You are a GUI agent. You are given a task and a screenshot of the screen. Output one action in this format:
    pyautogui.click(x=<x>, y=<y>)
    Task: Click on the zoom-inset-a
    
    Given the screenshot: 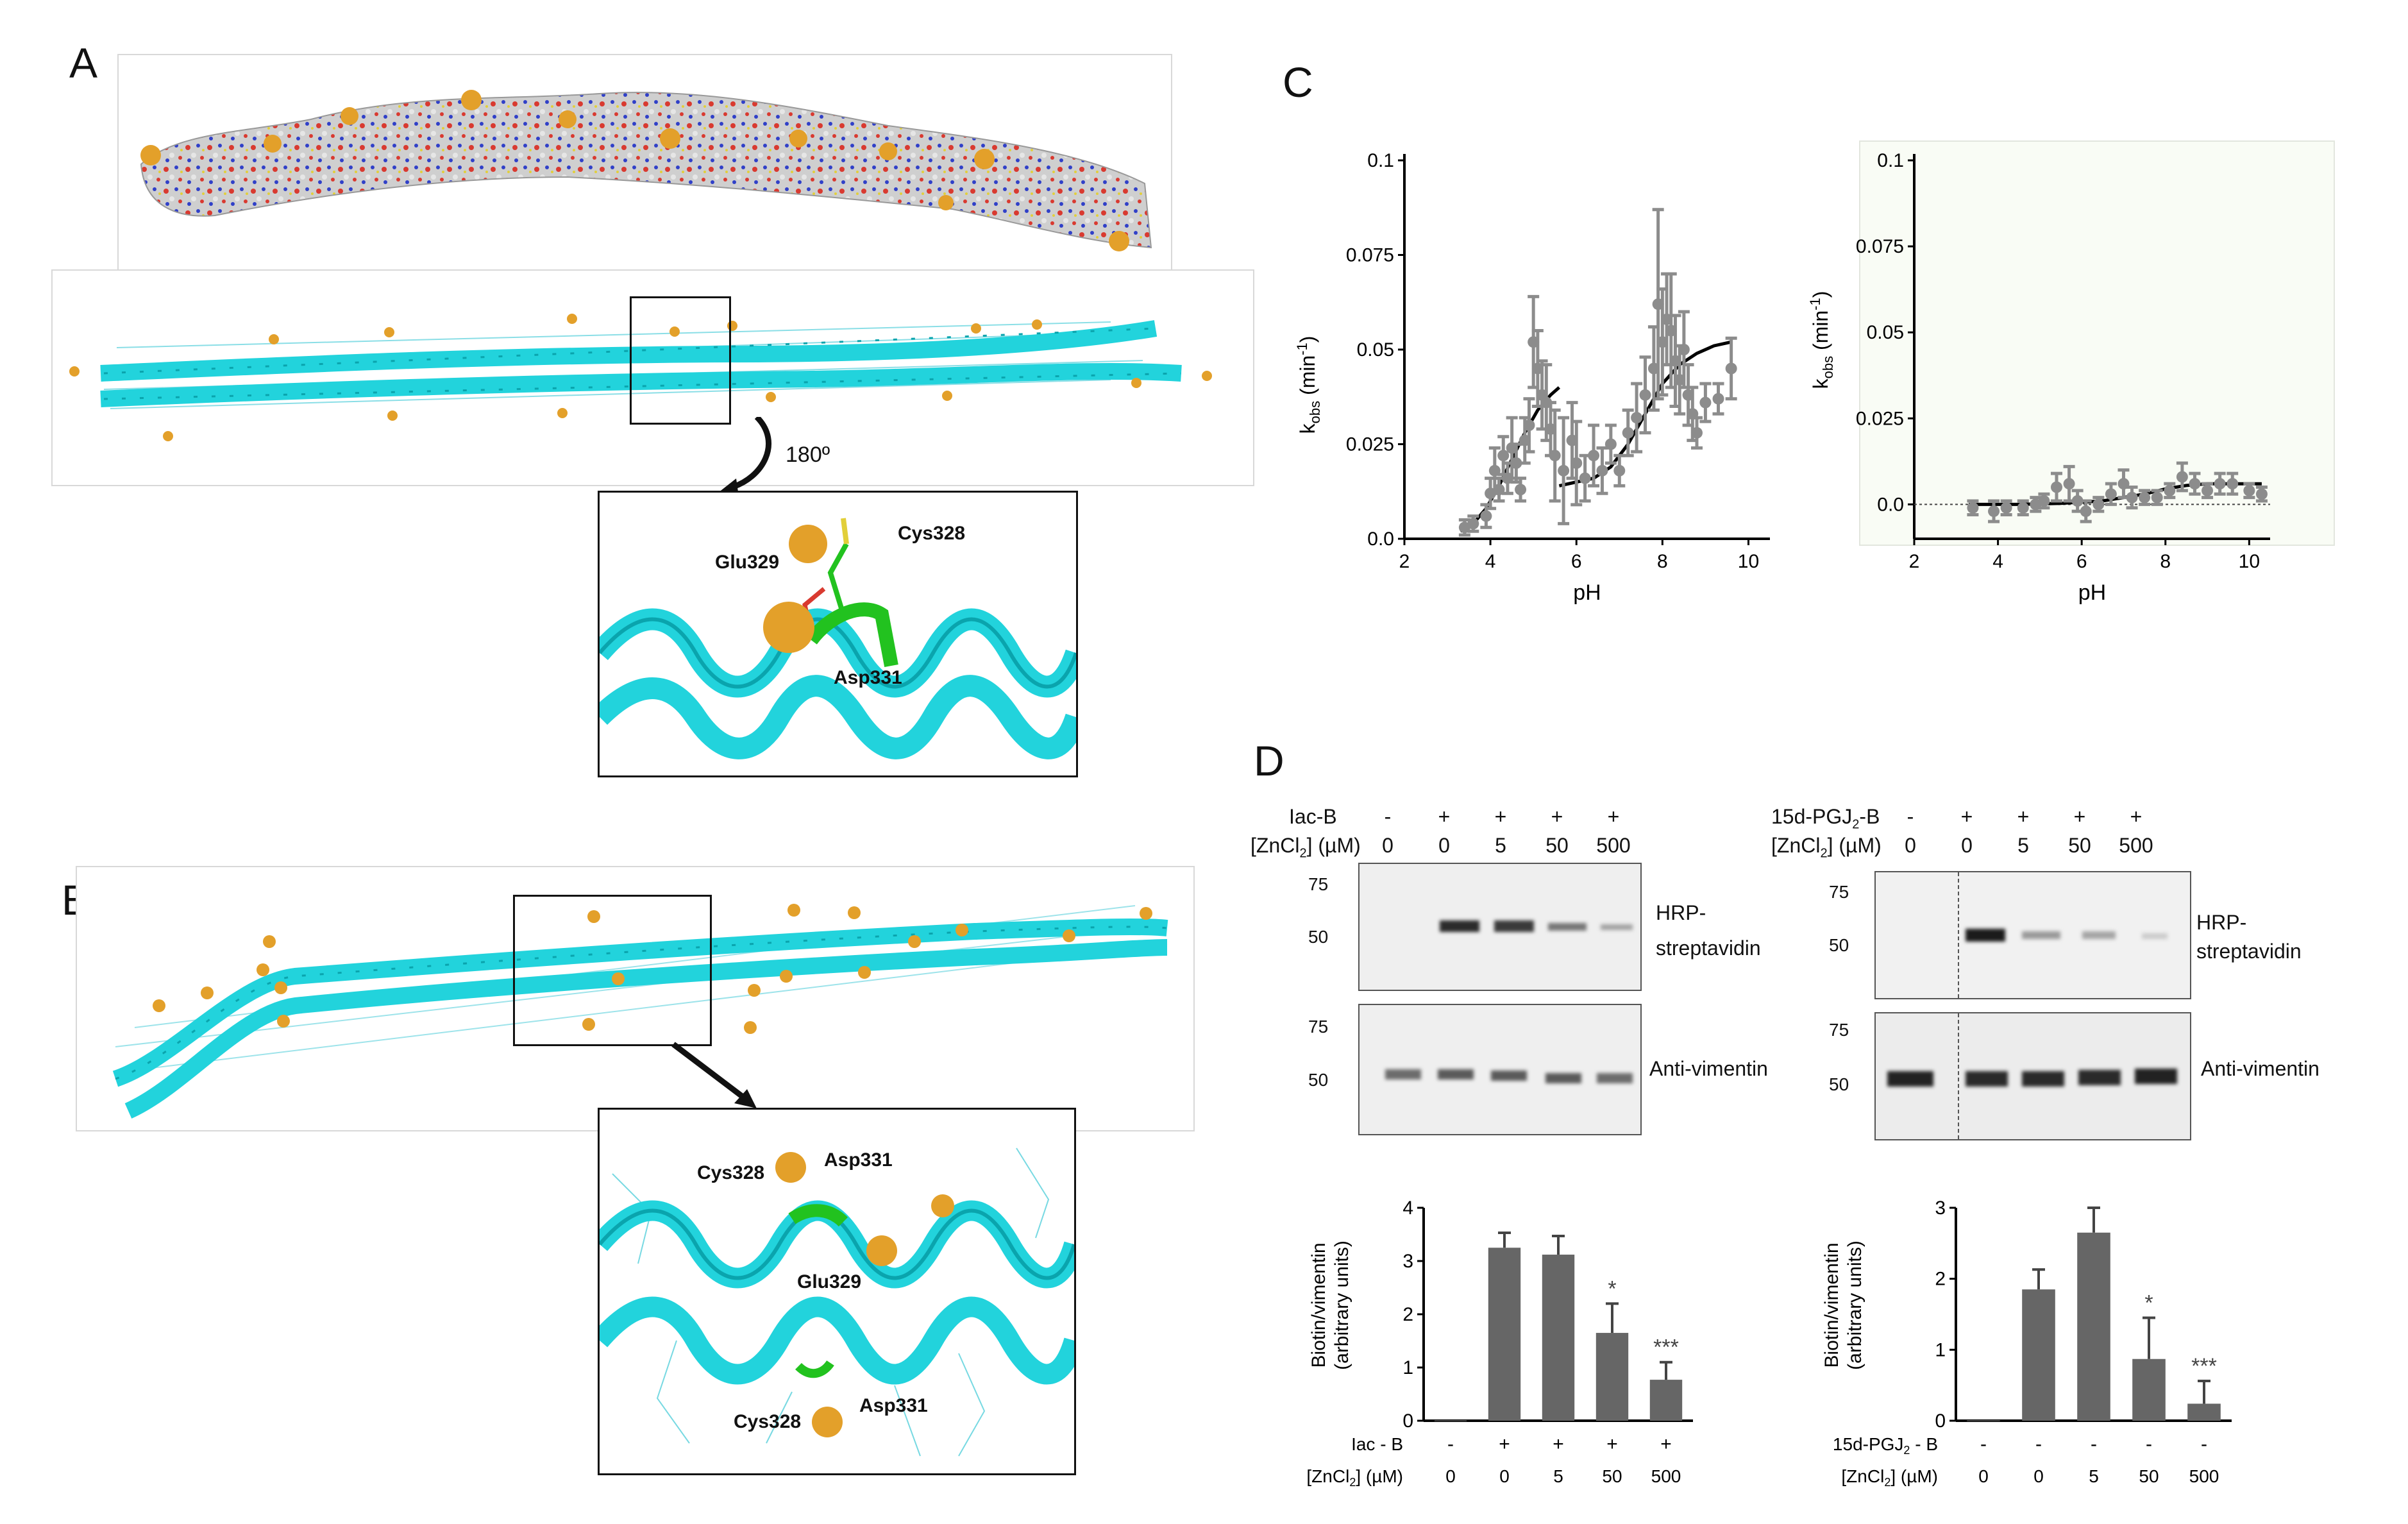 What is the action you would take?
    pyautogui.click(x=839, y=634)
    